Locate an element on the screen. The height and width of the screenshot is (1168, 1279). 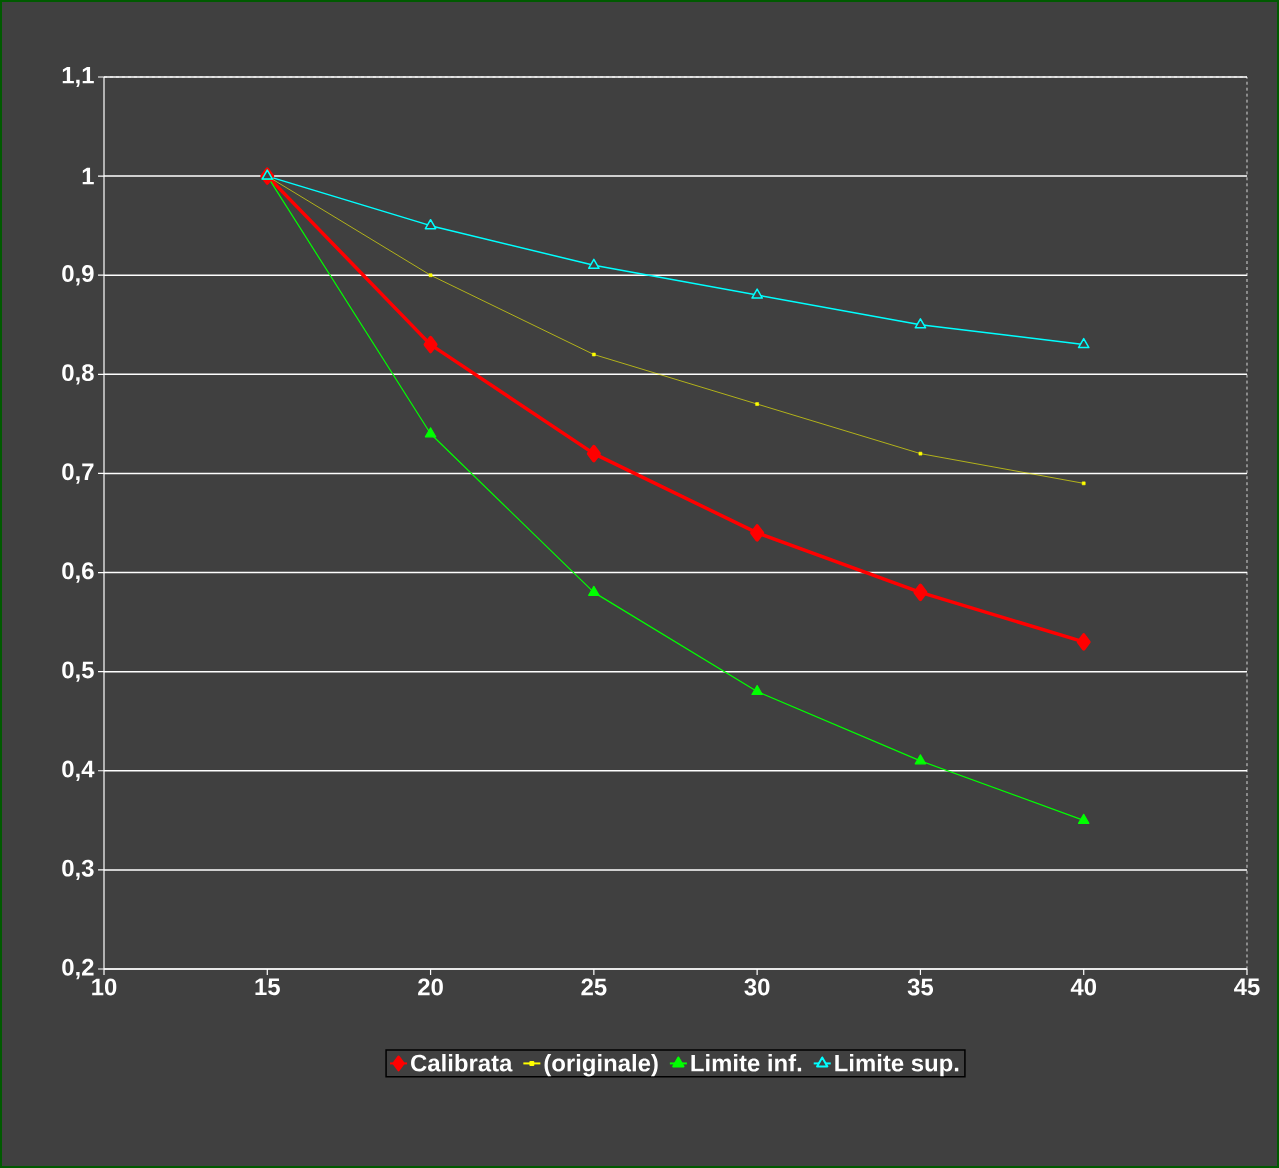
x-tick-label: 45 is located at coordinates (1247, 987).